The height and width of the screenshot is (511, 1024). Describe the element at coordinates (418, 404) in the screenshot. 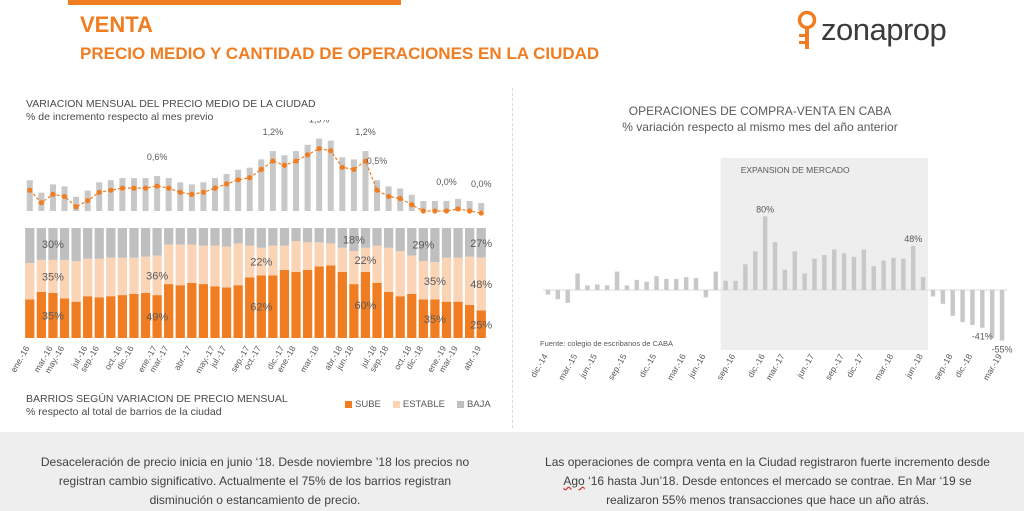

I see `chart2-legend: SUBE ESTABLE BAJA` at that location.